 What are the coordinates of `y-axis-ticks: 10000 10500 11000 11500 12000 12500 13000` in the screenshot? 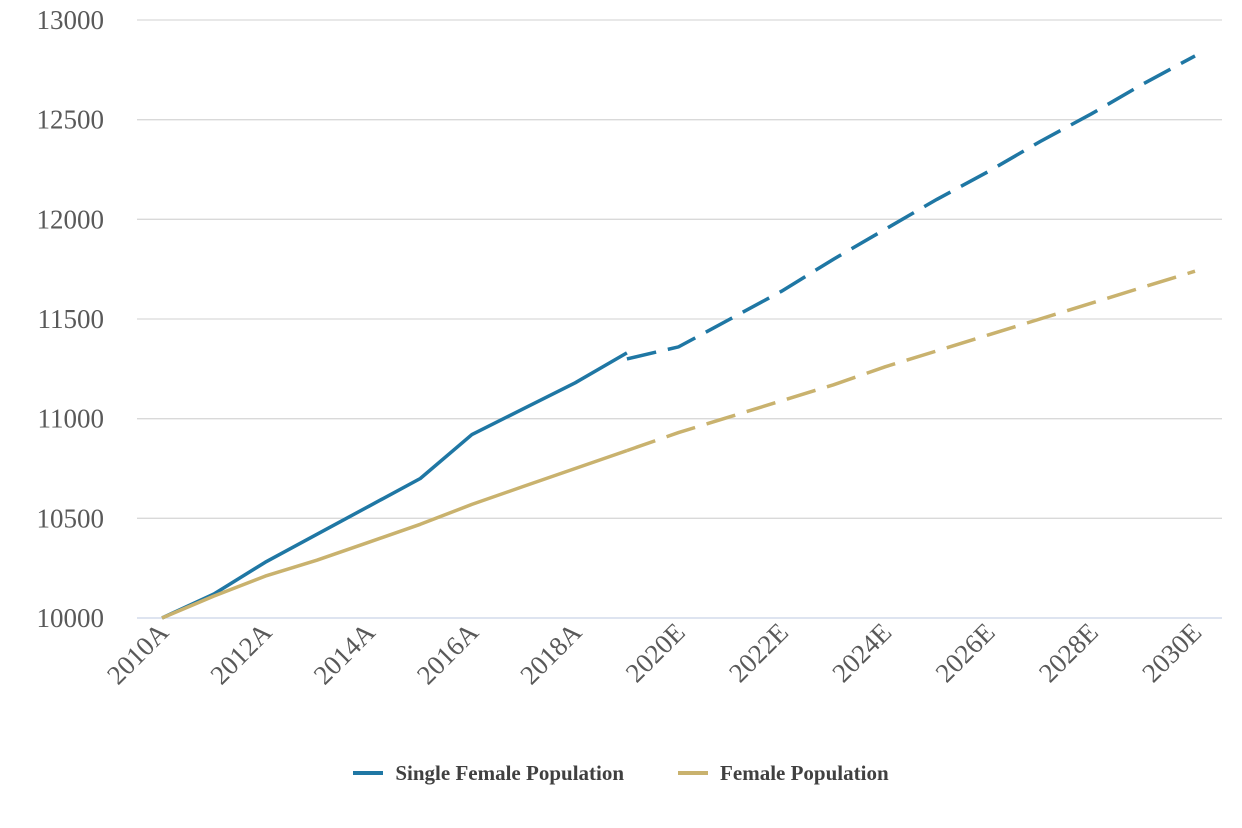 It's located at (71, 319).